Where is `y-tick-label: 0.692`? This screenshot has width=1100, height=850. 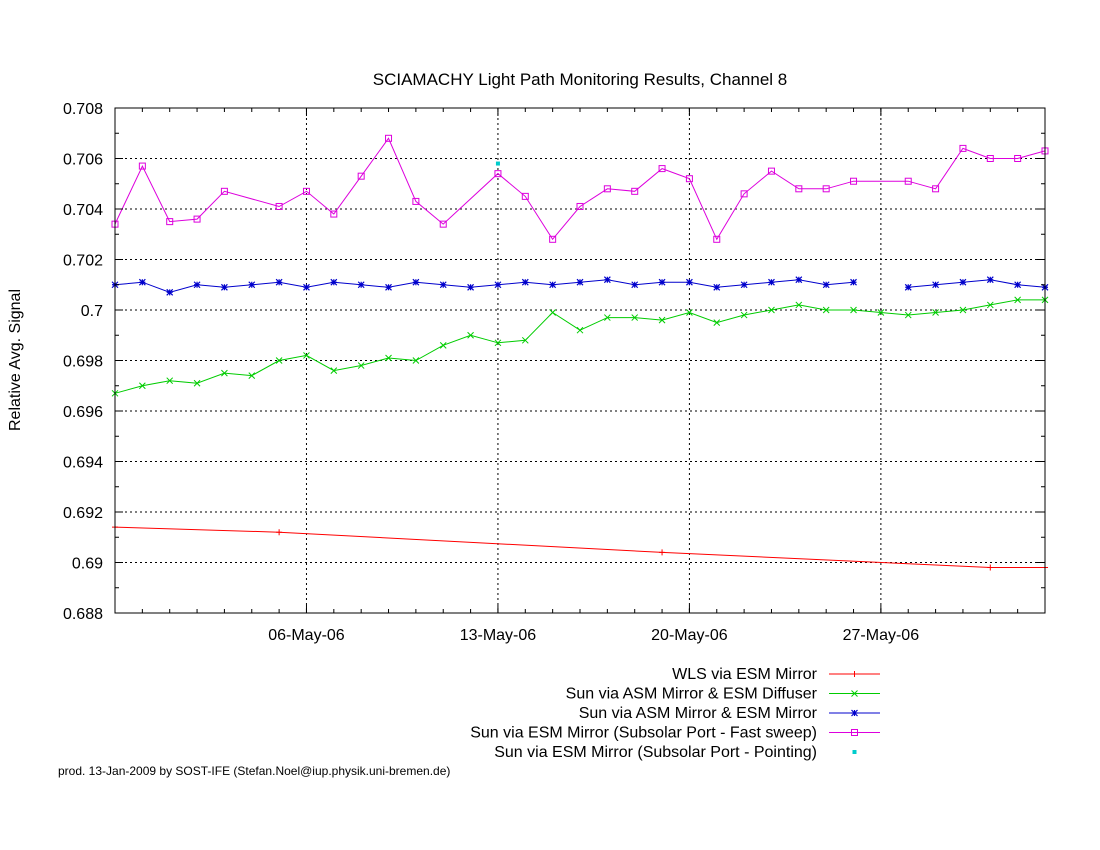
y-tick-label: 0.692 is located at coordinates (83, 513).